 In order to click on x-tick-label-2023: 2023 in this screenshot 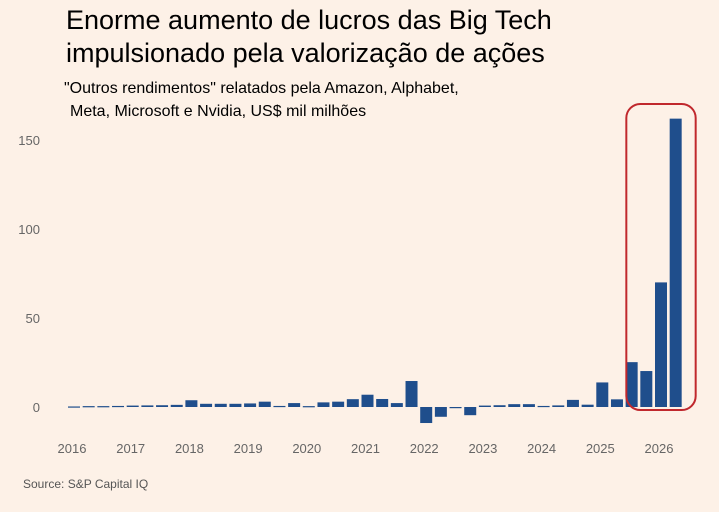, I will do `click(482, 448)`.